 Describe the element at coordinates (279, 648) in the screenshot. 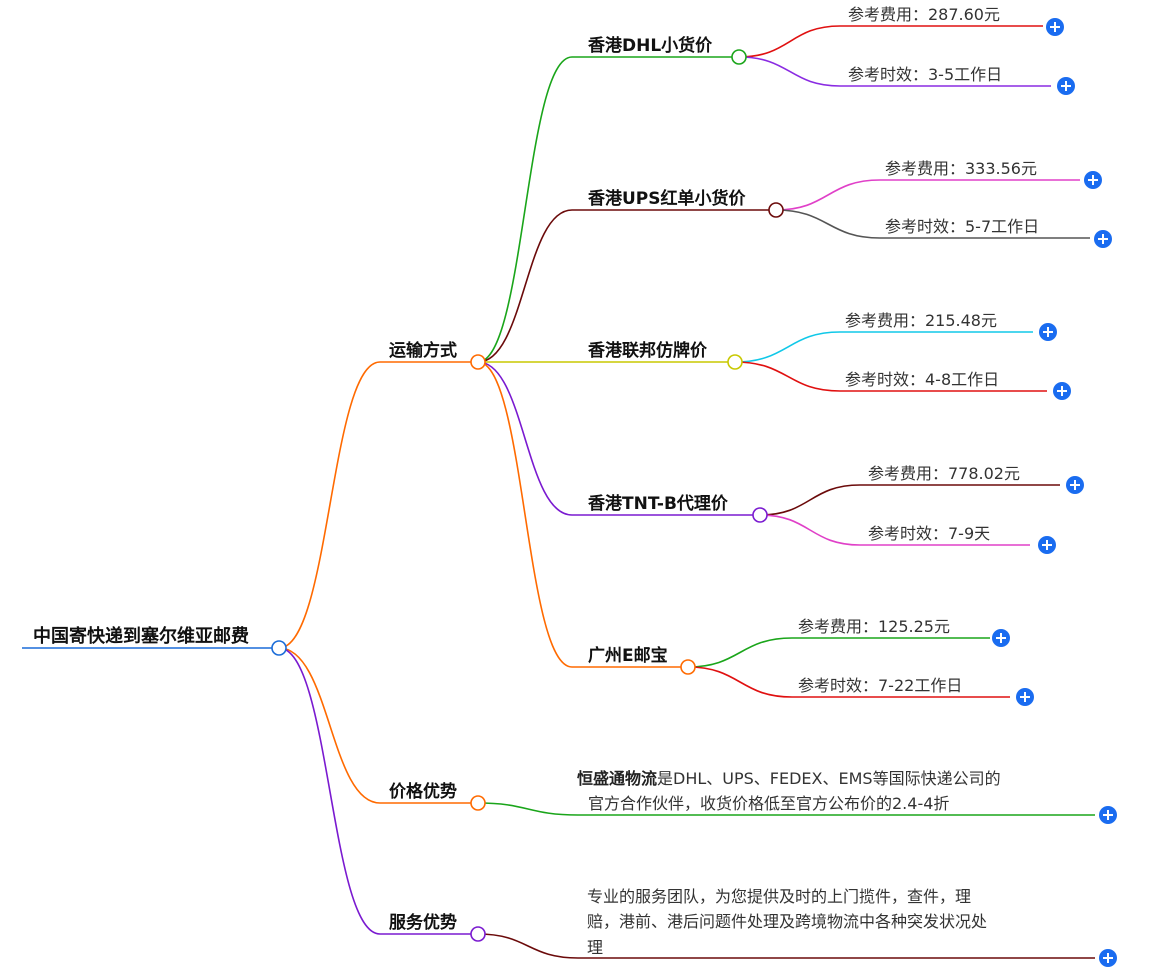

I see `root-node-toggle` at that location.